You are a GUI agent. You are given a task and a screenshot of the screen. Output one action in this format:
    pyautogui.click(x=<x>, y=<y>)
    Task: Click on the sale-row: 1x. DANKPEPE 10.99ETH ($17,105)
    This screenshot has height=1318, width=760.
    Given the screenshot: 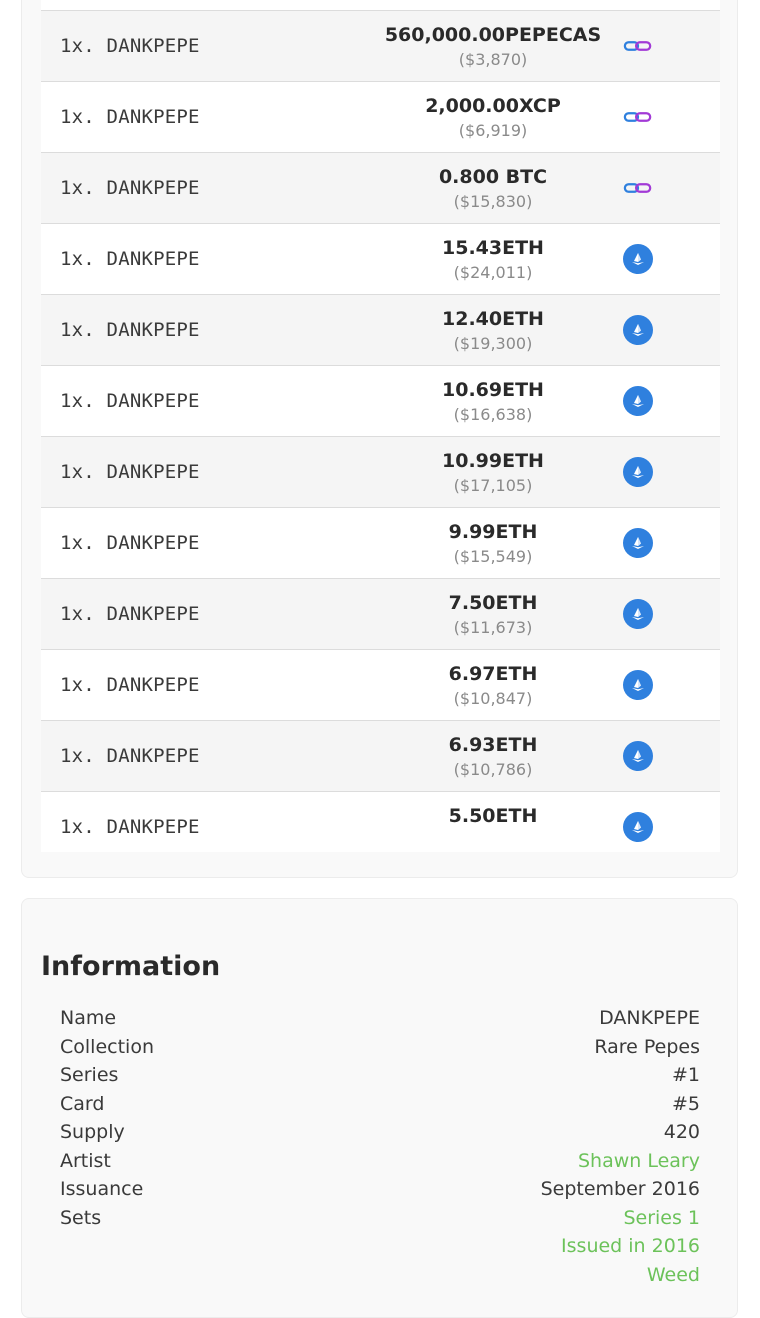 What is the action you would take?
    pyautogui.click(x=380, y=472)
    